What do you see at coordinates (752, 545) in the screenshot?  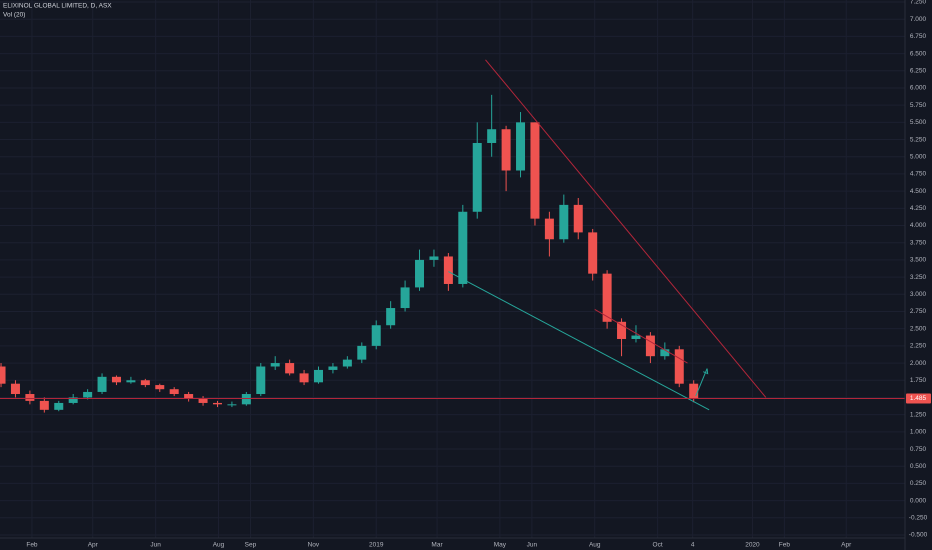 I see `x-tick-label: 2020` at bounding box center [752, 545].